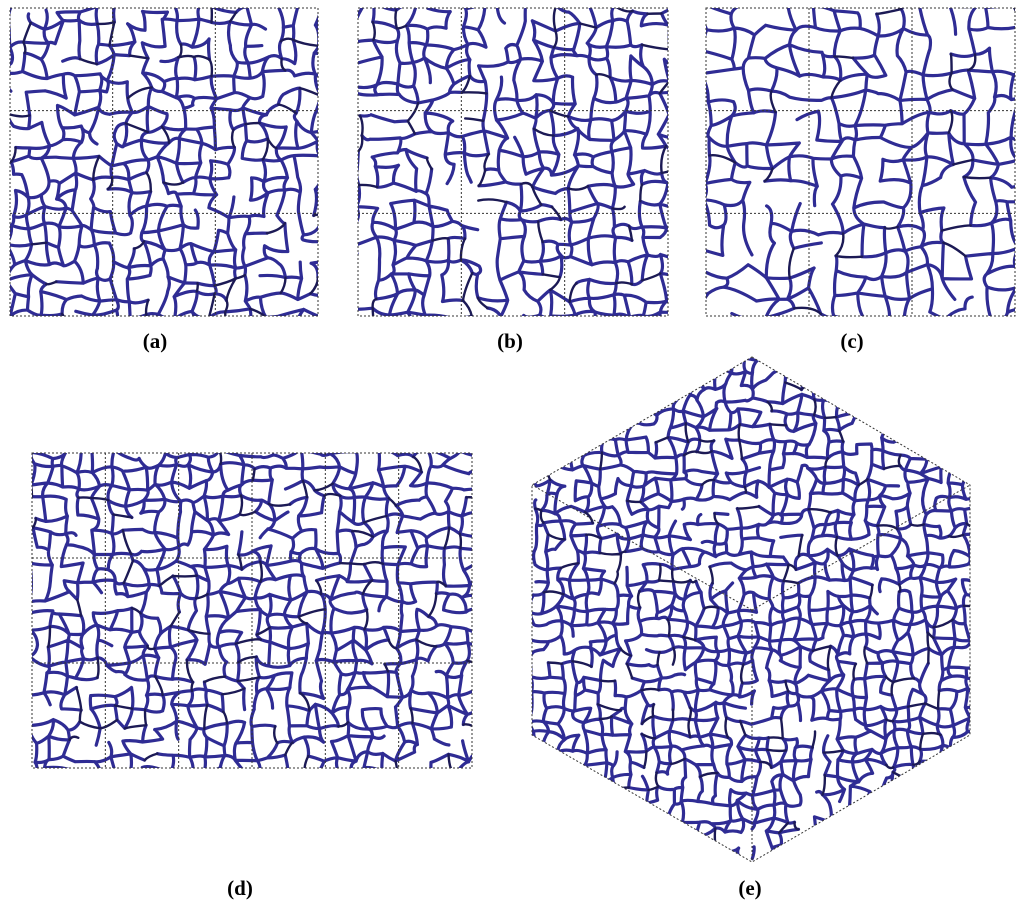 This screenshot has width=1024, height=910. I want to click on panel-label: (d), so click(240, 888).